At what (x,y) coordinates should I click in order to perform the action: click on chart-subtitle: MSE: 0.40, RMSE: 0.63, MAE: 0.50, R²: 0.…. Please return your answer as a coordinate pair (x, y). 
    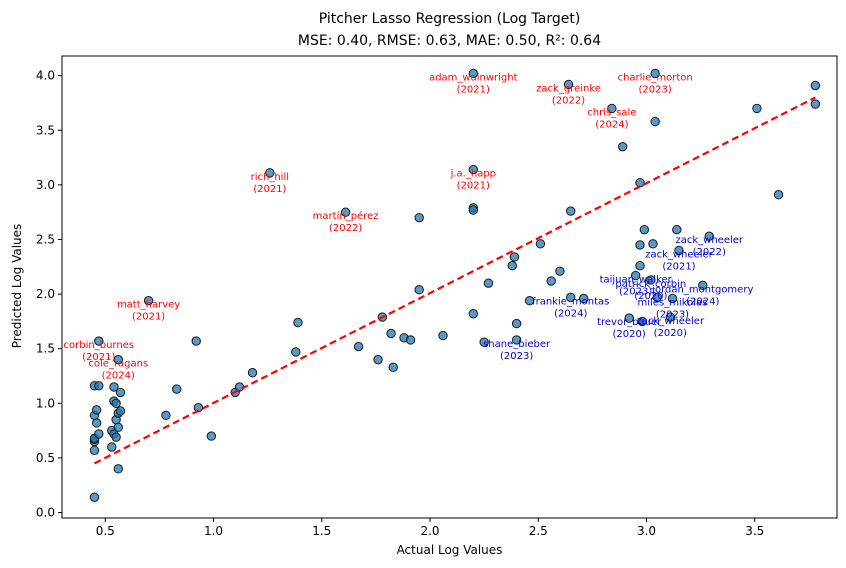
    Looking at the image, I should click on (449, 41).